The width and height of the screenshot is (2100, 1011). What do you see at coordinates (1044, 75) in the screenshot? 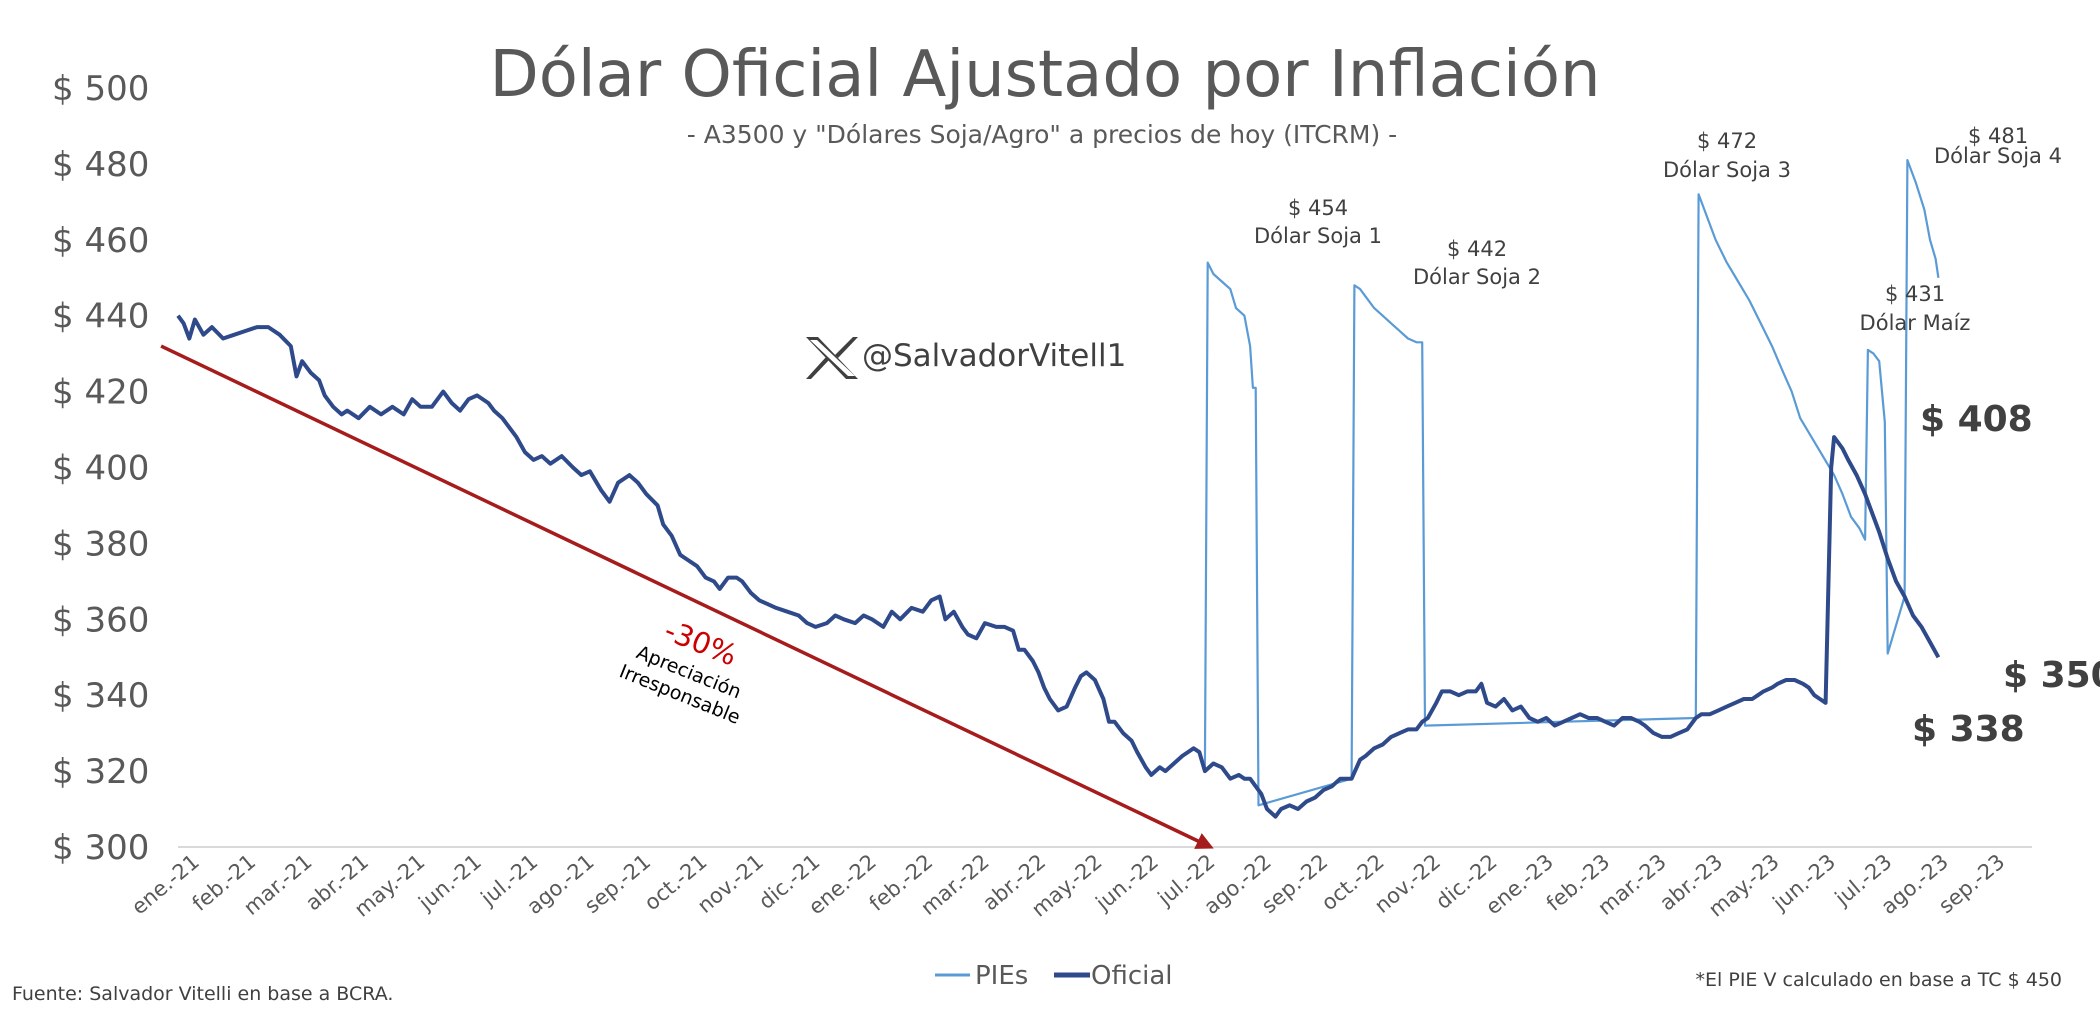
I see `chart-title: Dólar Oficial Ajustado por Inflación` at bounding box center [1044, 75].